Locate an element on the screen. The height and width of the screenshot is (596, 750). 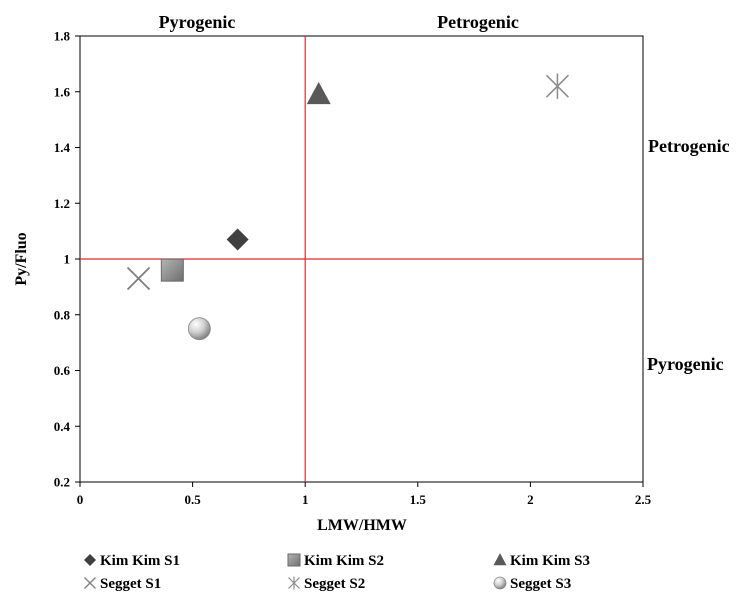
legend-item: Segget S1 is located at coordinates (122, 584).